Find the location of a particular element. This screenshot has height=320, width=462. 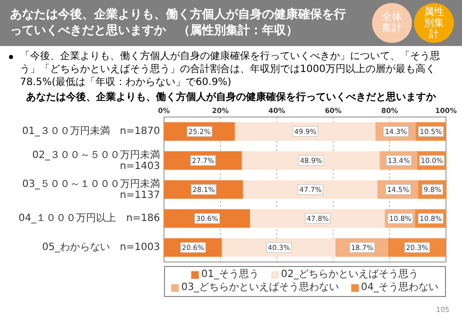

chart-title: あなたは今後、企業よりも、働く方個人が自身の健康確保を行っていくべきだと思いますか is located at coordinates (231, 98).